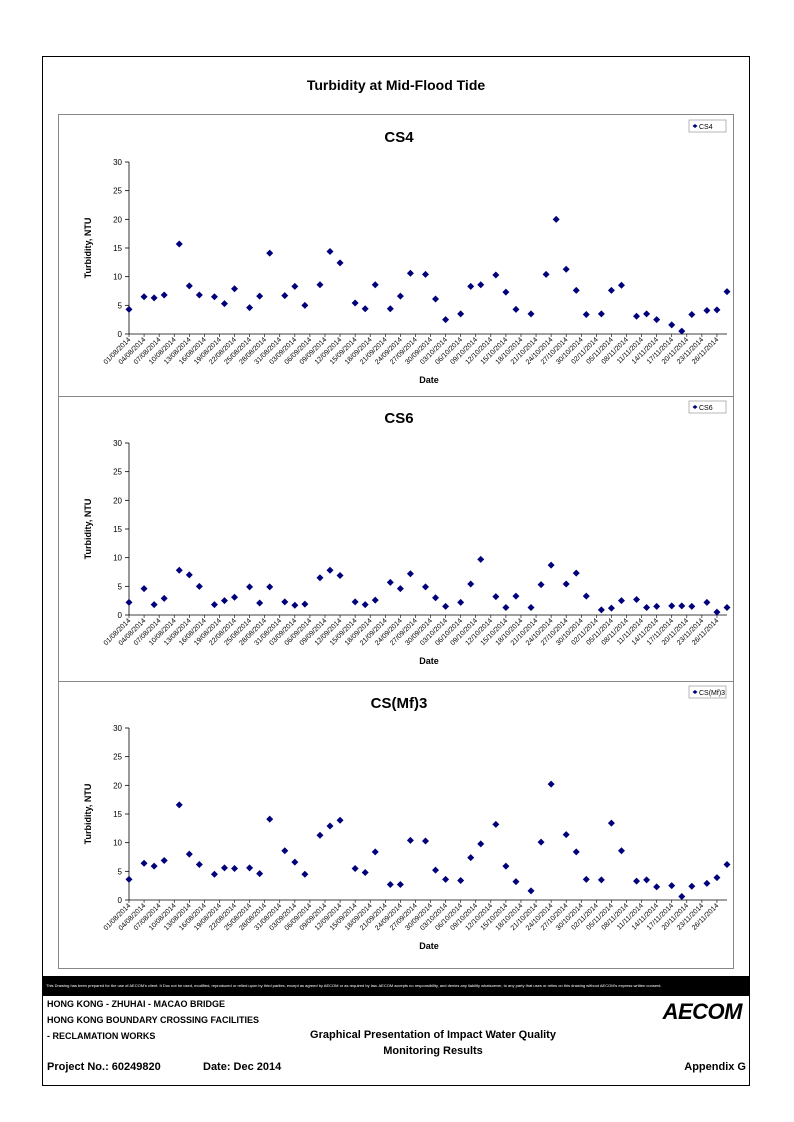 This screenshot has height=1122, width=794. Describe the element at coordinates (88, 814) in the screenshot. I see `y-axis-label: Turbidity, NTU` at that location.